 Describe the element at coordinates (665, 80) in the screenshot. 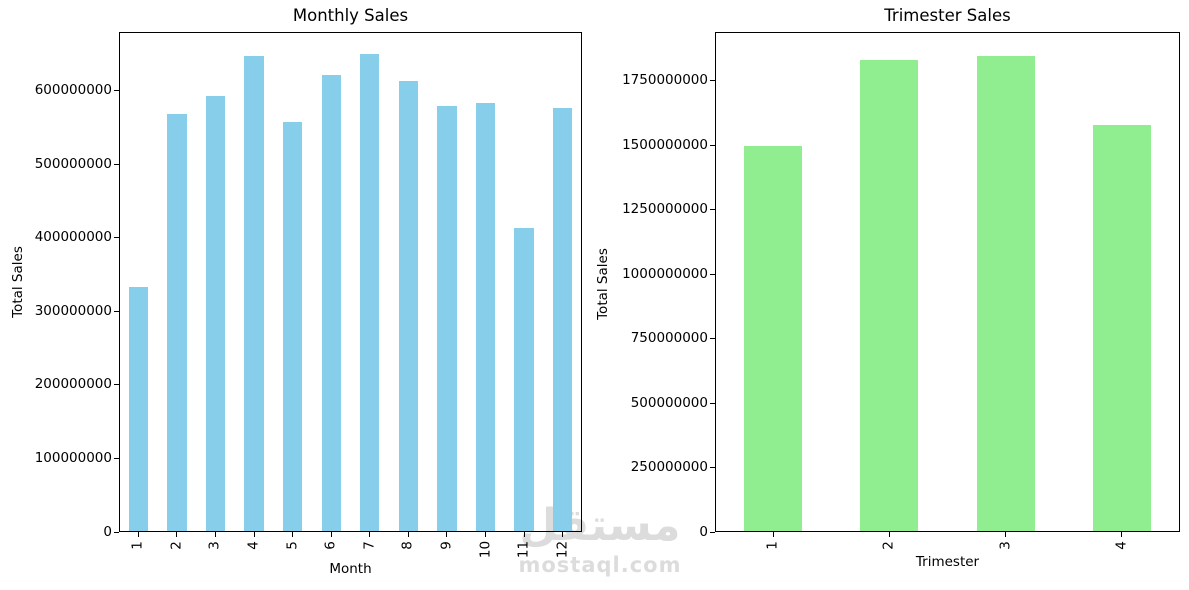

I see `y-tick-label: 1750000000` at that location.